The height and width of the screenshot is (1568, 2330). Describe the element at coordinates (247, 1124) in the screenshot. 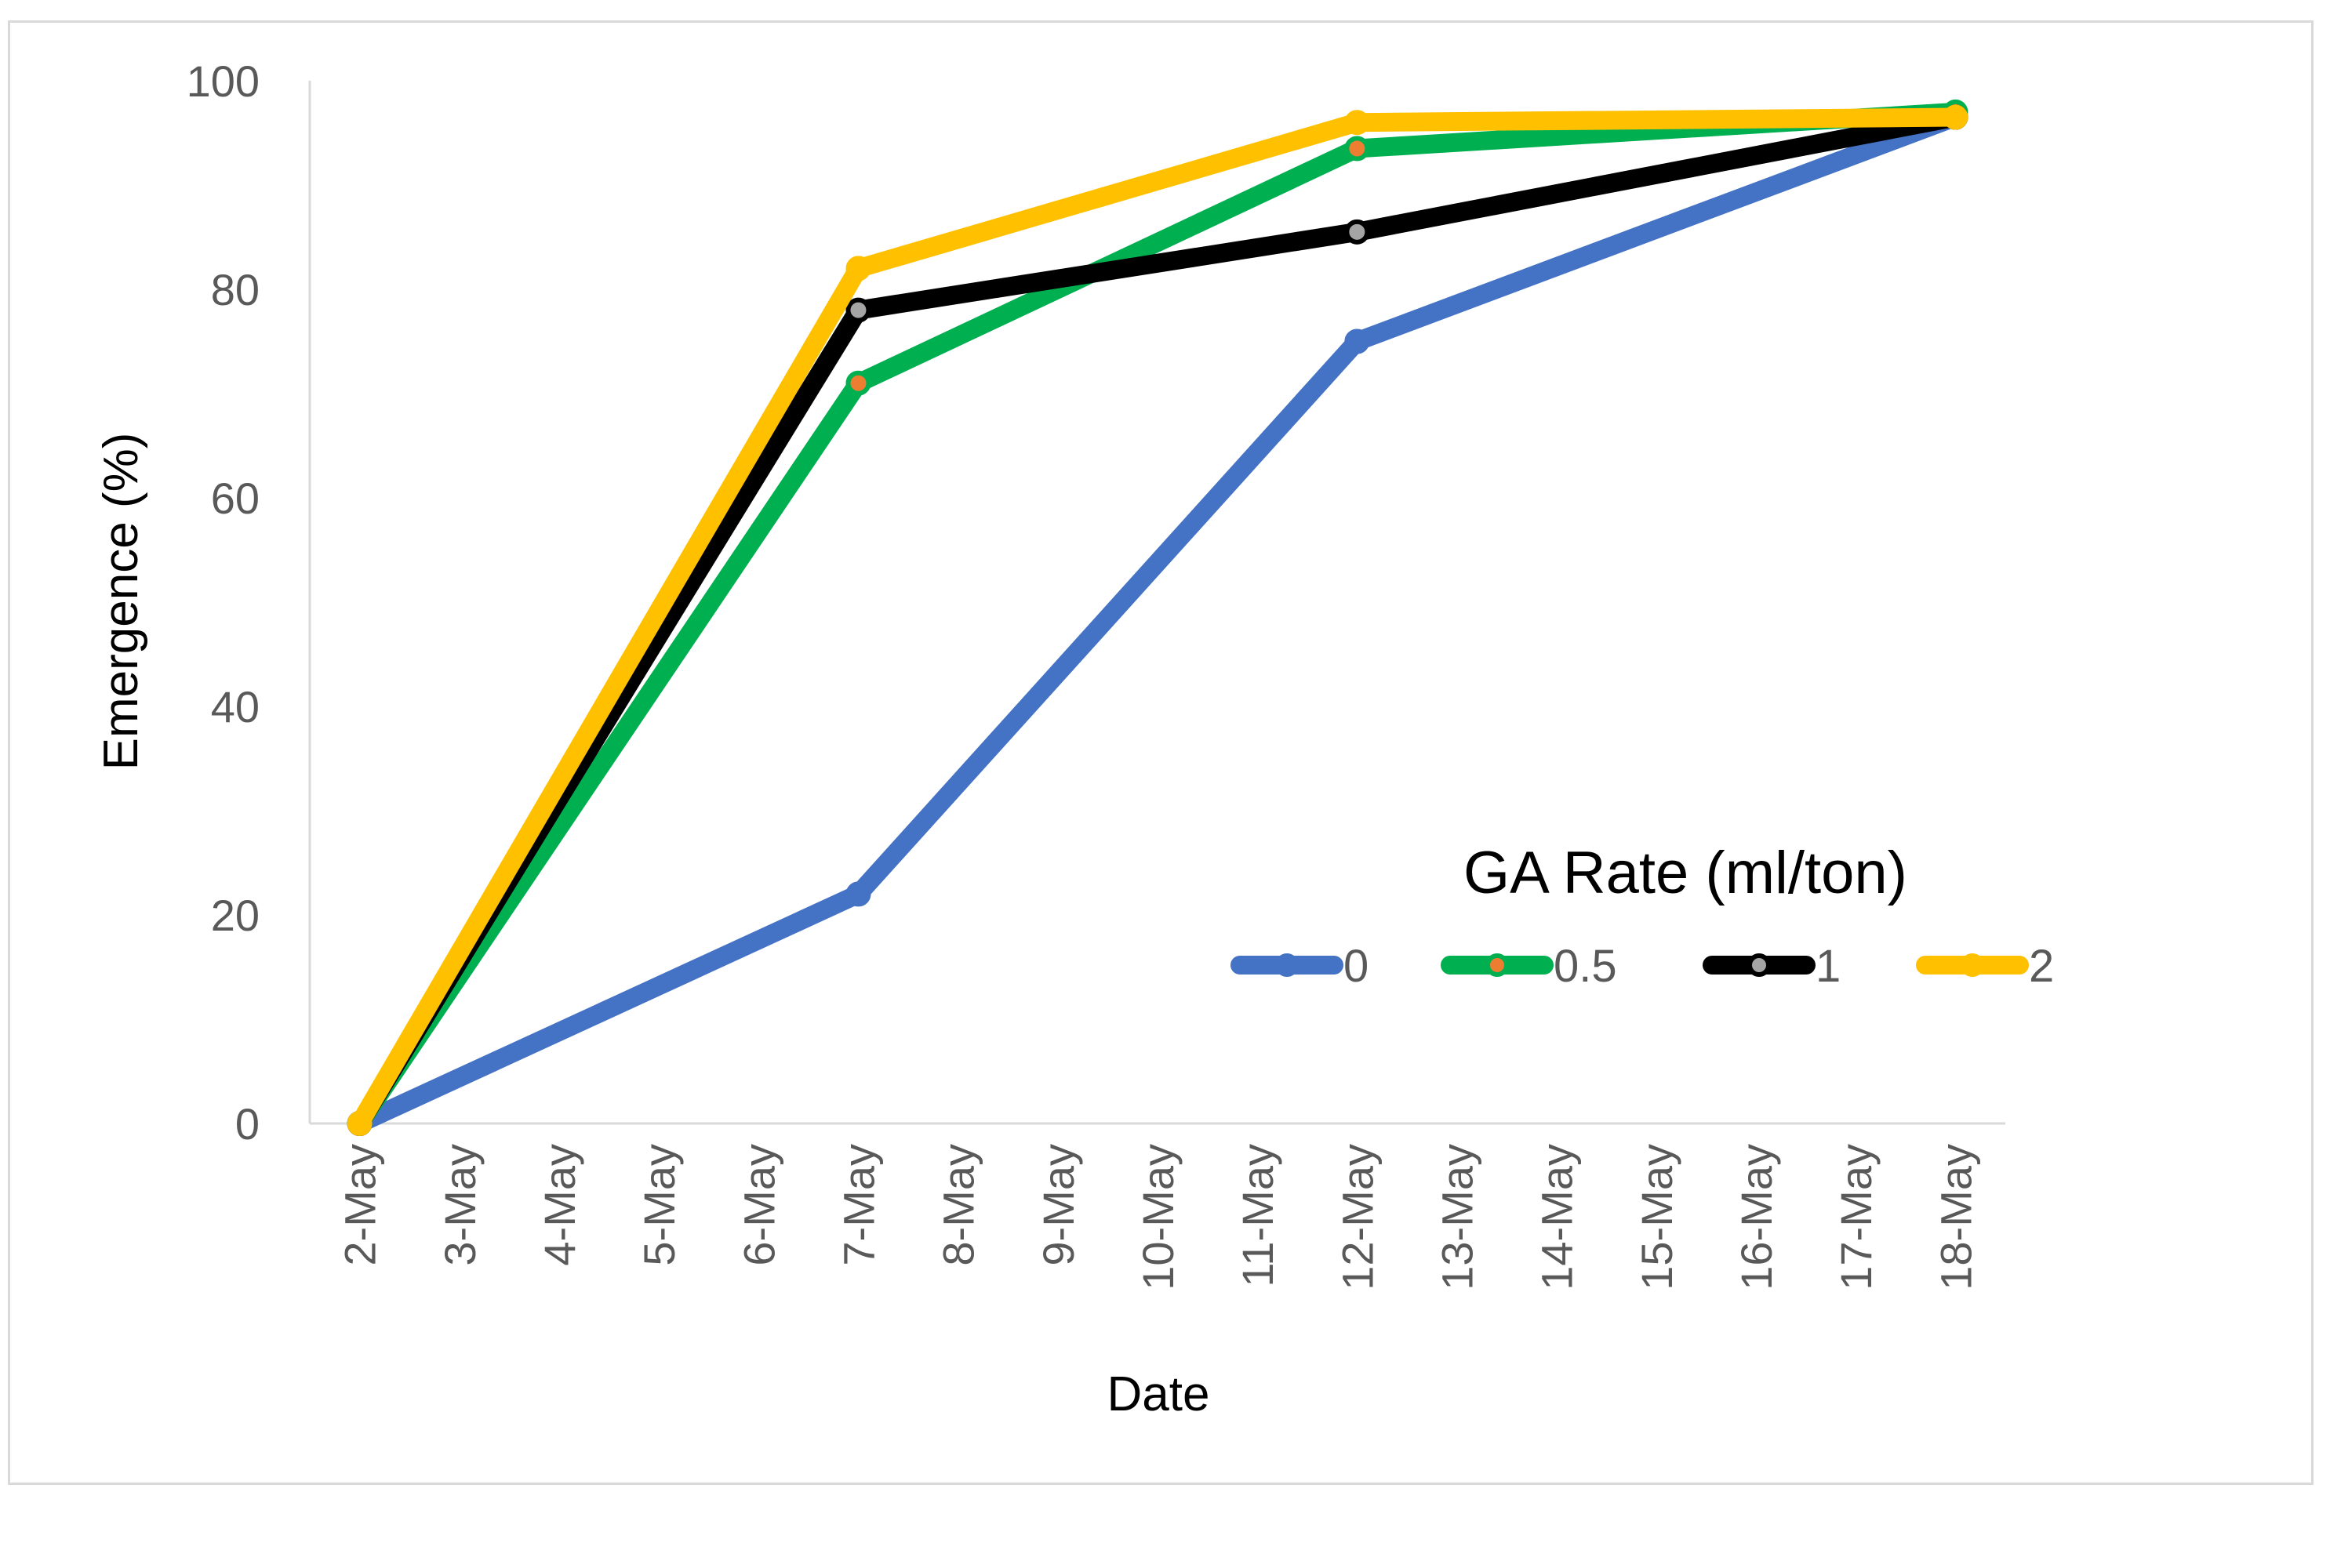

I see `y-tick-label: 0` at that location.